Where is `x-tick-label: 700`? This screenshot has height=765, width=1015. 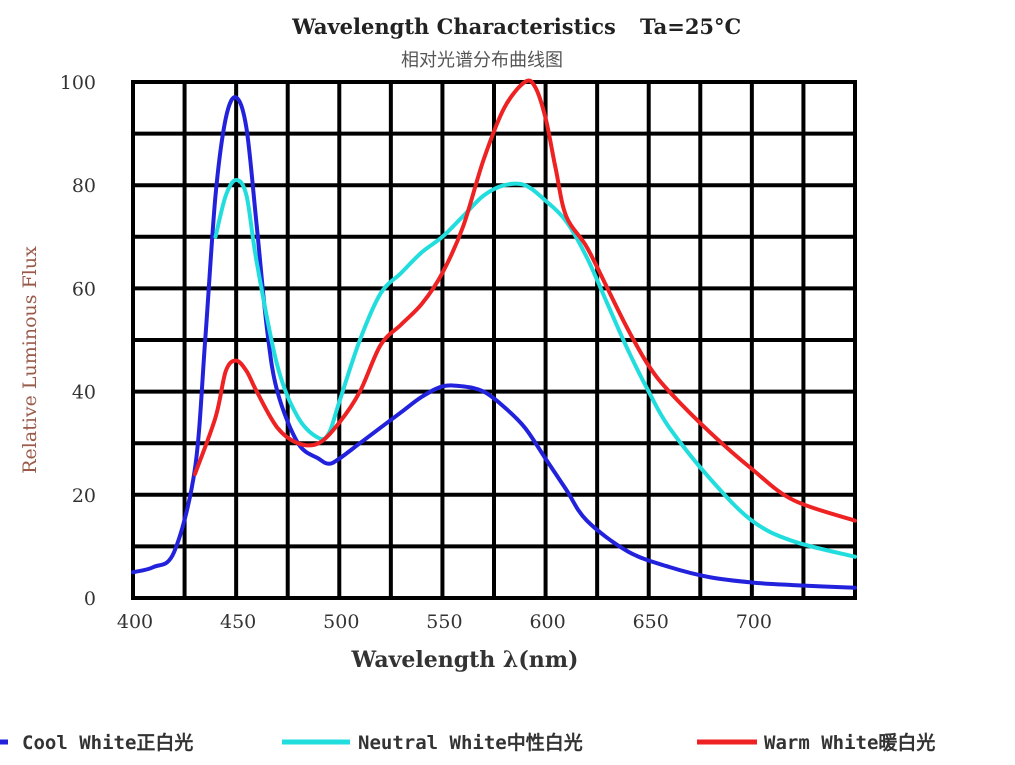 x-tick-label: 700 is located at coordinates (754, 622).